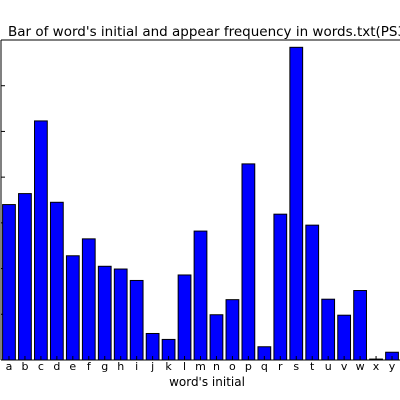  I want to click on x-tick-label-p: p, so click(248, 366).